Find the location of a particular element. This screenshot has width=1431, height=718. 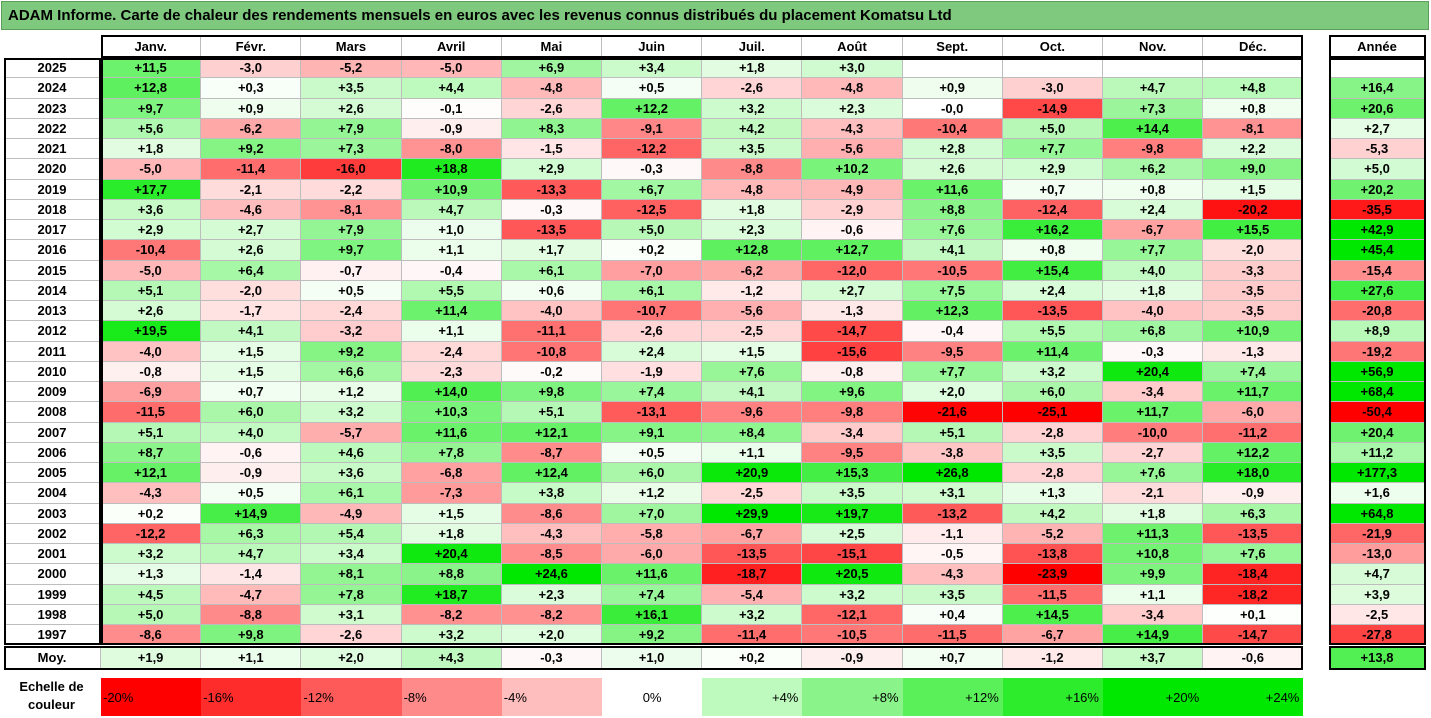

heatmap-cell: -1,9 is located at coordinates (652, 371).